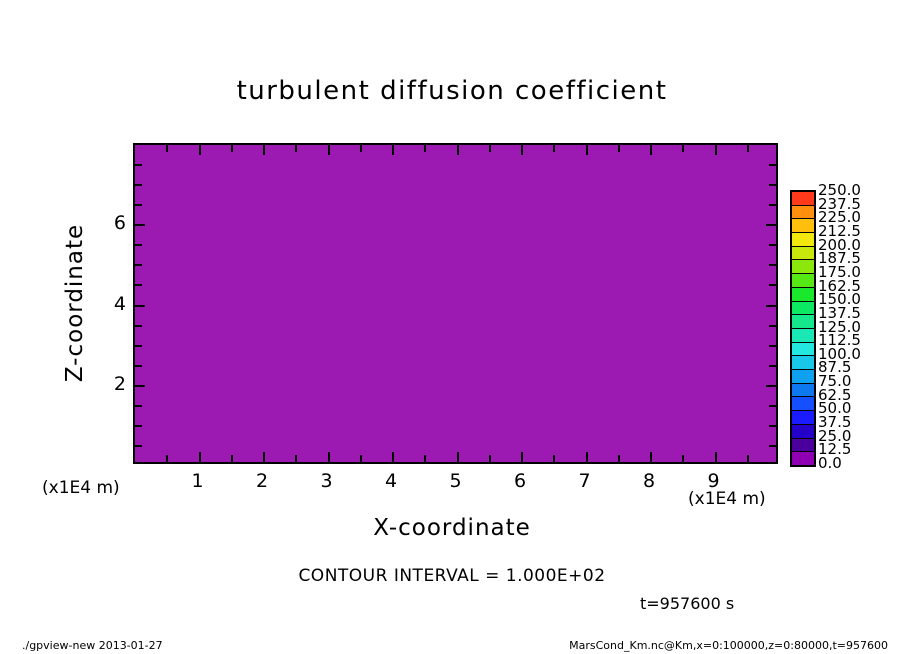 This screenshot has height=654, width=904. What do you see at coordinates (119, 383) in the screenshot?
I see `y-tick-label: 2` at bounding box center [119, 383].